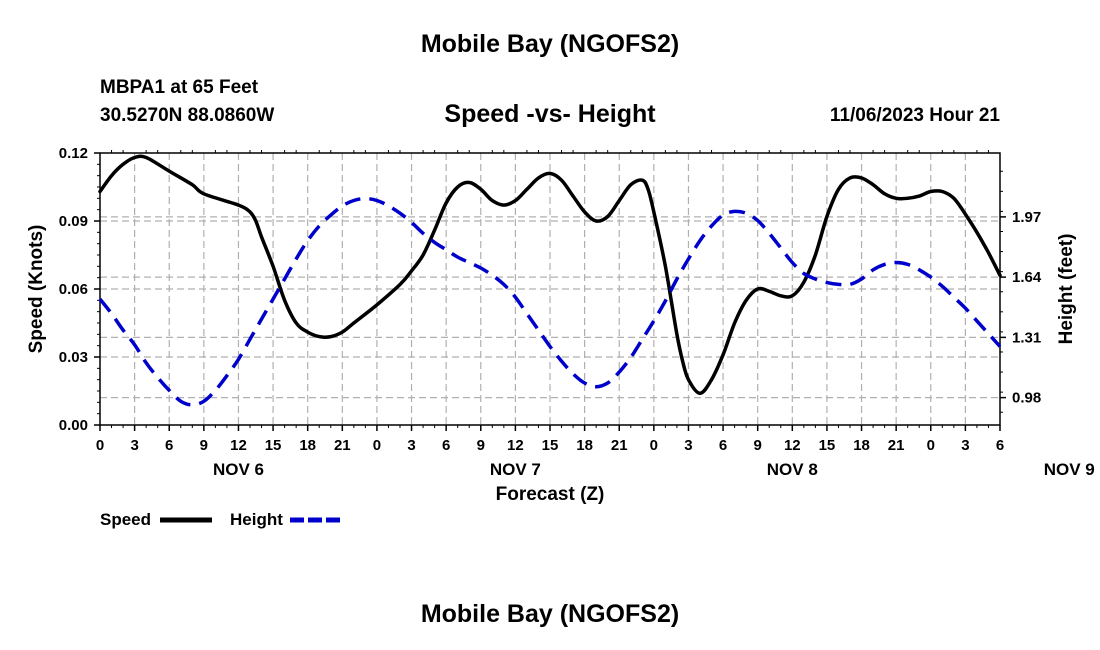 The image size is (1100, 650). What do you see at coordinates (550, 44) in the screenshot?
I see `chart-title: Mobile Bay (NGOFS2)` at bounding box center [550, 44].